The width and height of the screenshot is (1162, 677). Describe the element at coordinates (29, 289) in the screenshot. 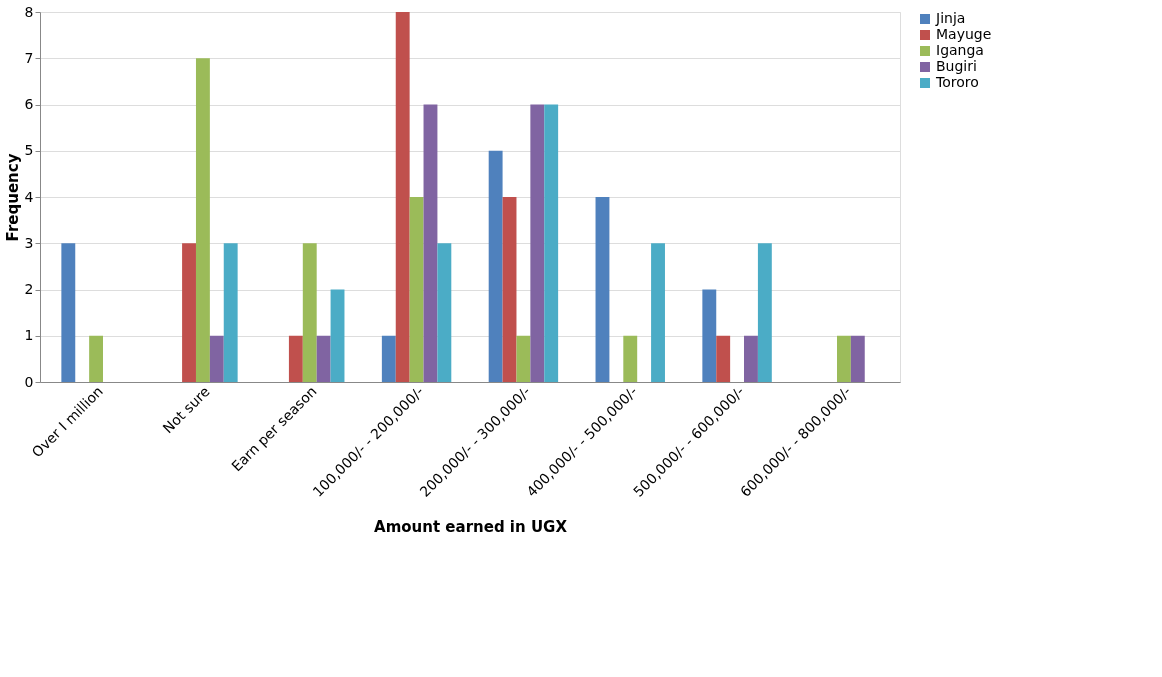

I see `y-tick-label: 2` at that location.